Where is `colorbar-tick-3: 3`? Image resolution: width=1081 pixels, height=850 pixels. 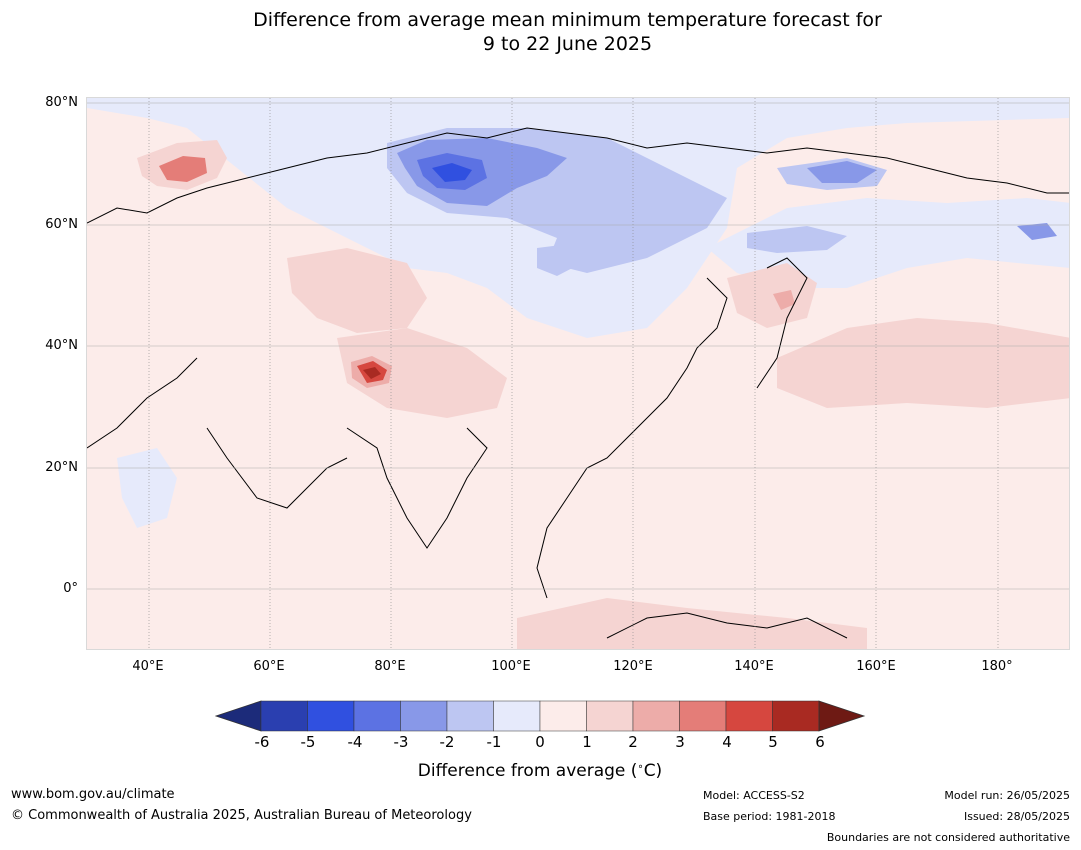 colorbar-tick-3: 3 is located at coordinates (680, 742).